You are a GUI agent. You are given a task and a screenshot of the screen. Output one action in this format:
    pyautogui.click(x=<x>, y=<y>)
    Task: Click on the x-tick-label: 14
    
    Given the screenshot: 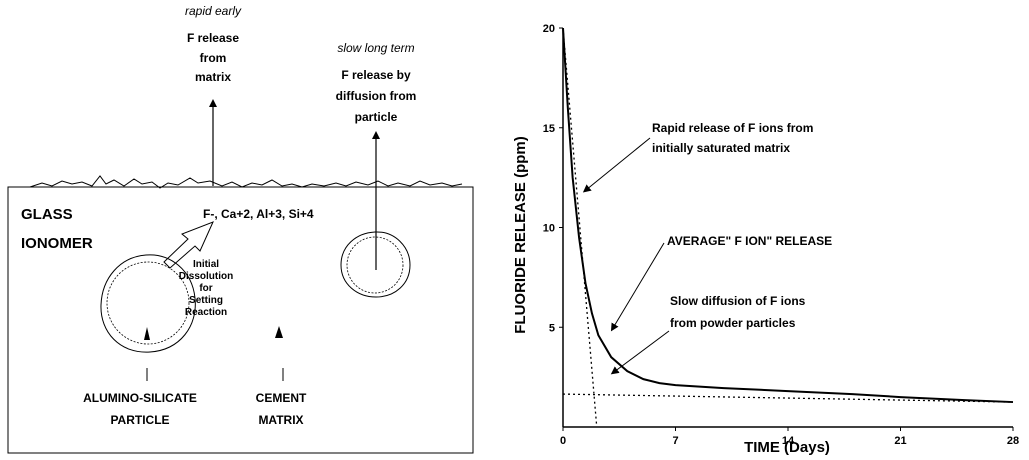 What is the action you would take?
    pyautogui.click(x=788, y=441)
    